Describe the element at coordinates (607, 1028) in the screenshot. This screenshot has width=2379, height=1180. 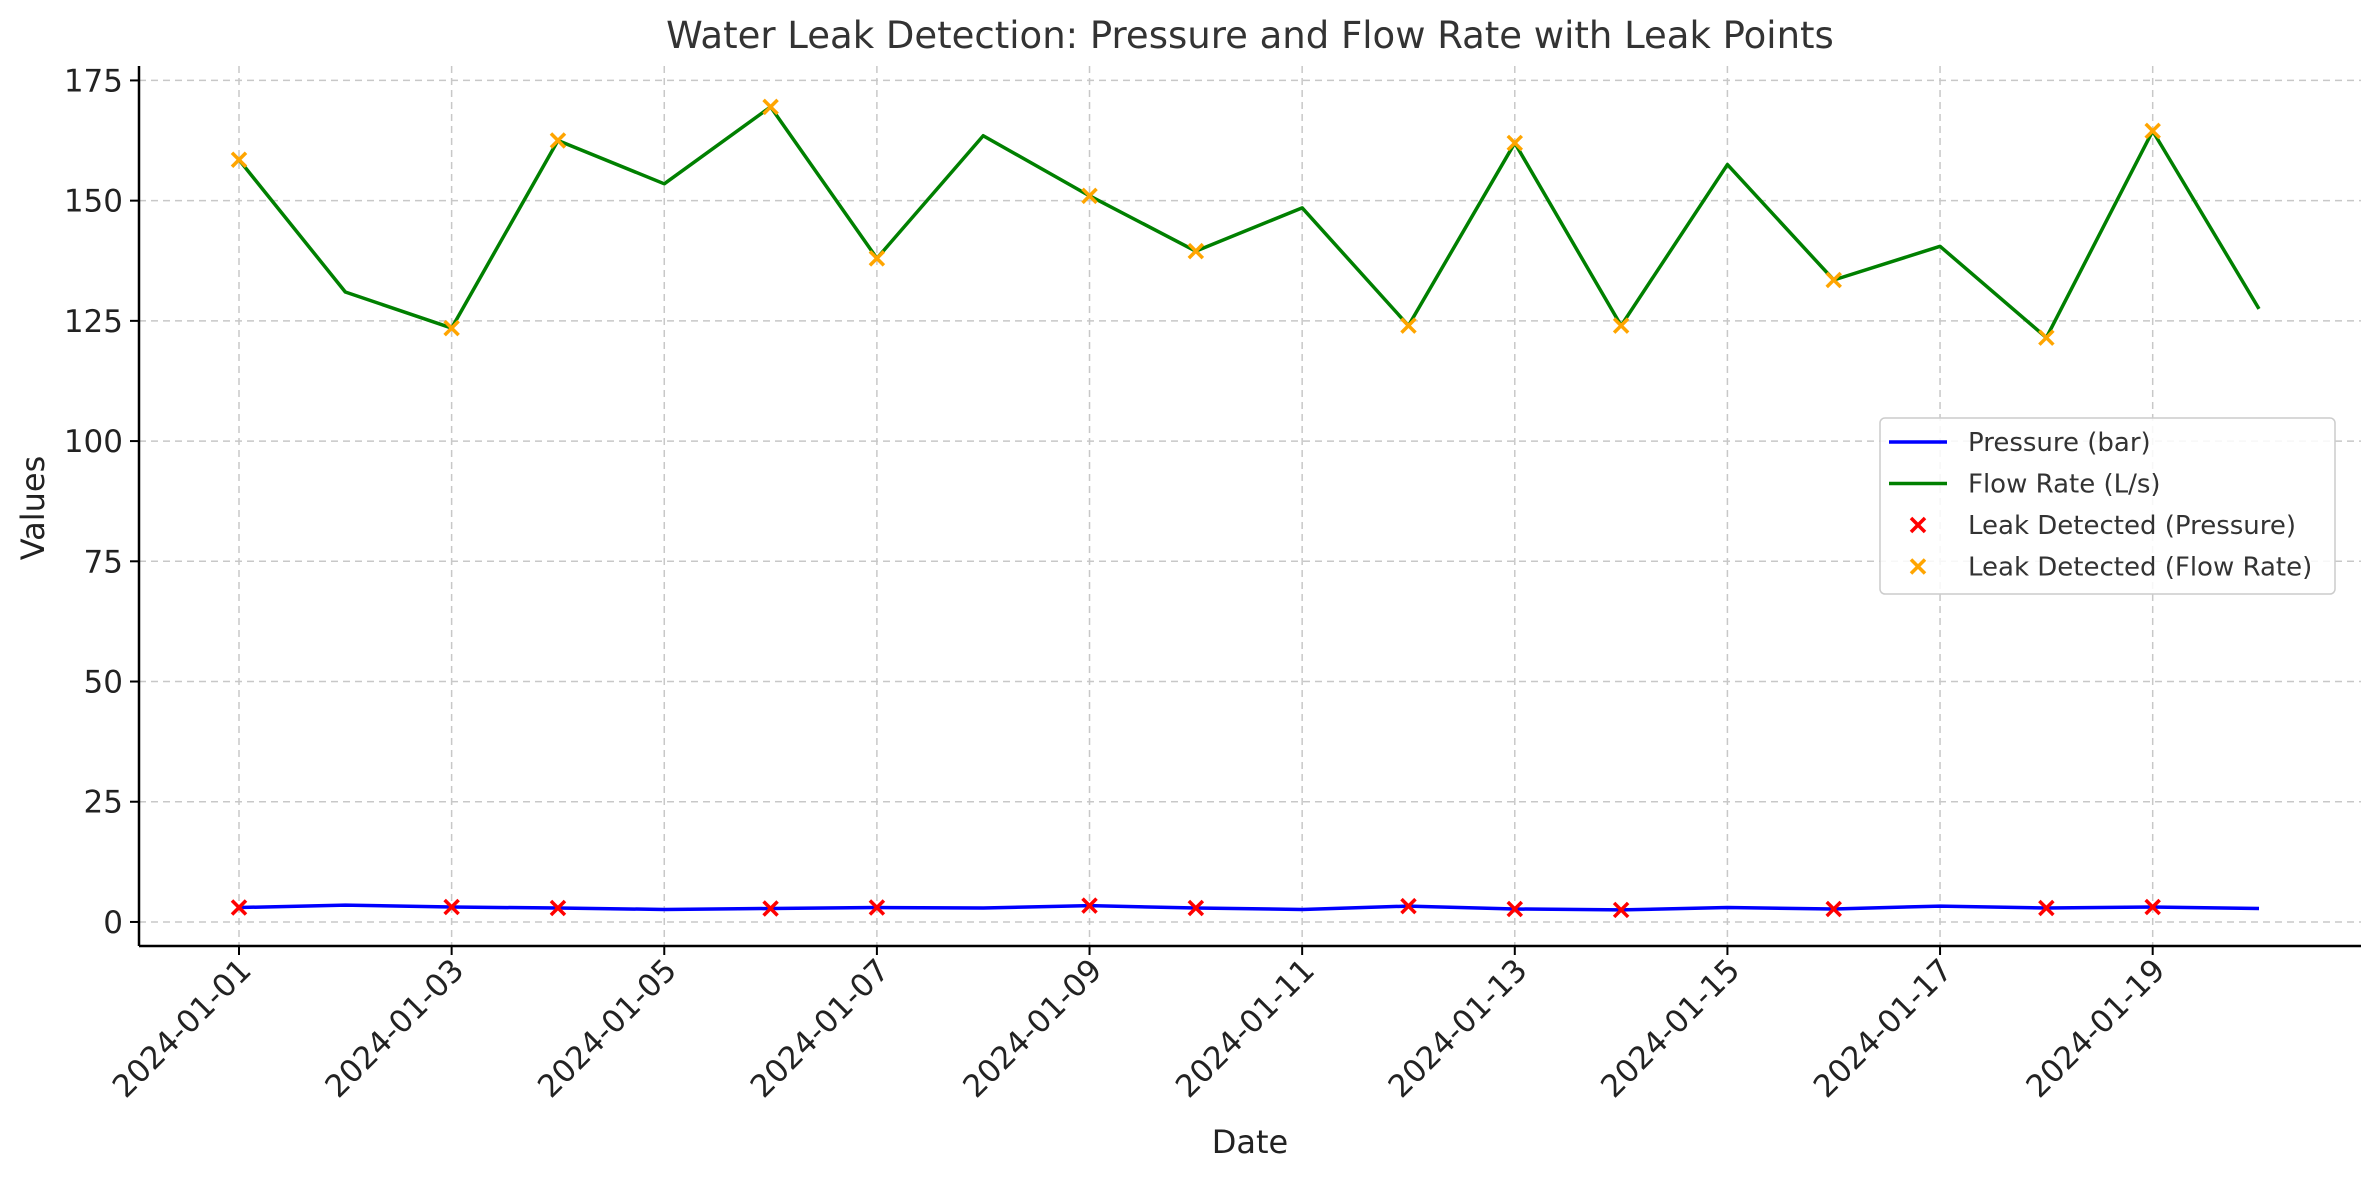
I see `x-tick-label: 2024-01-05` at that location.